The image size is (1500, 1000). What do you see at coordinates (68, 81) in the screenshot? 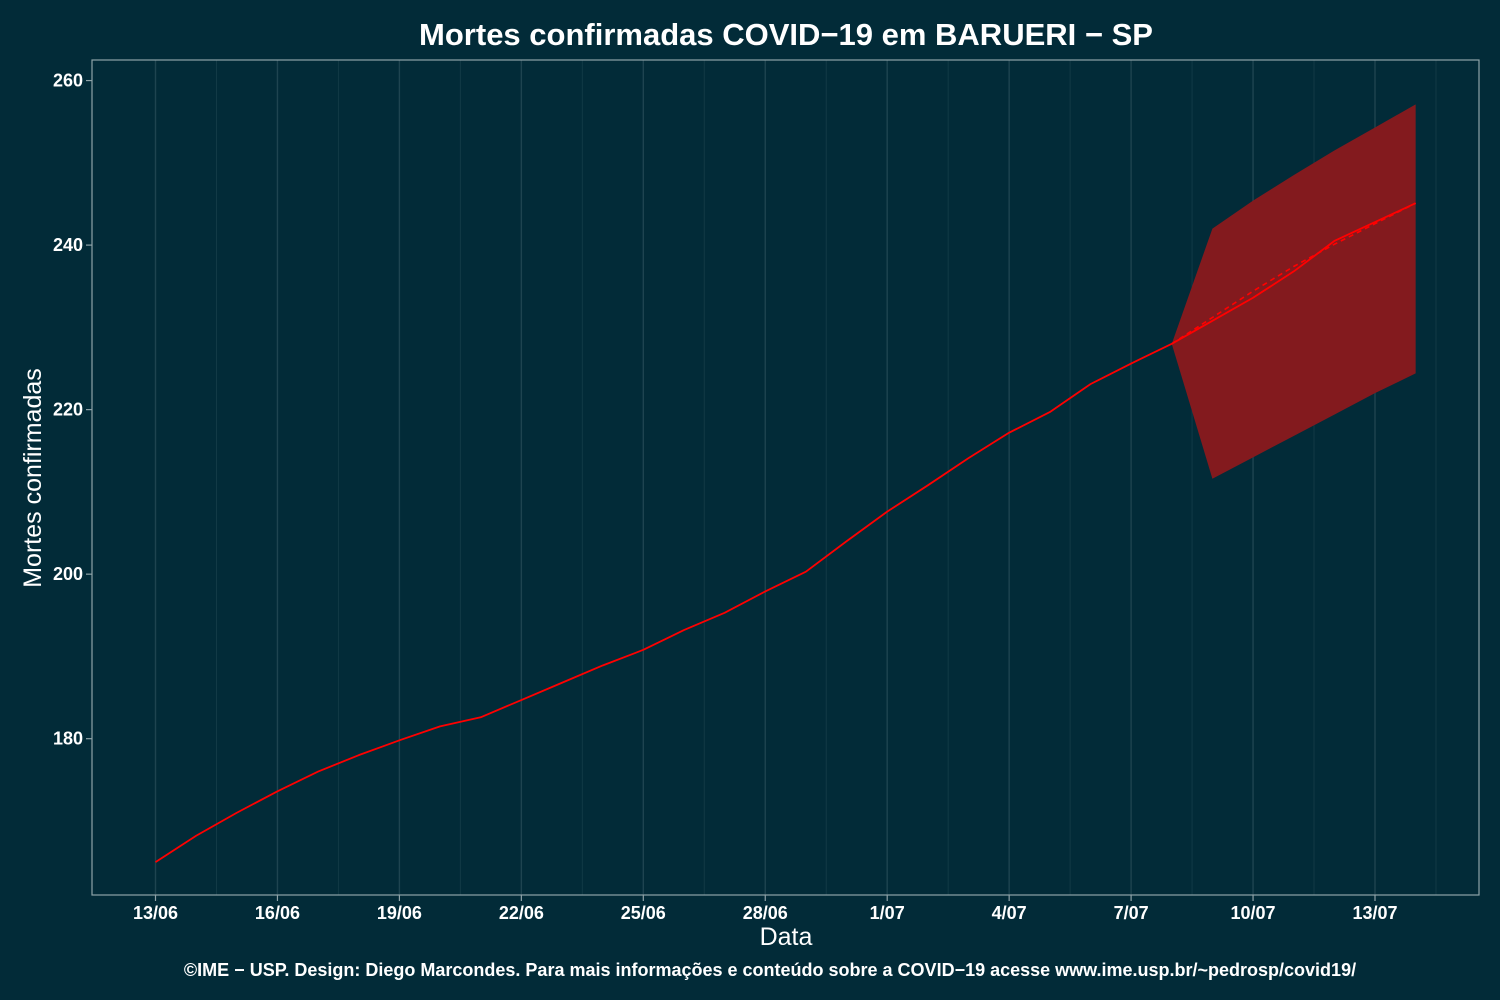
I see `y-tick-label: 260` at bounding box center [68, 81].